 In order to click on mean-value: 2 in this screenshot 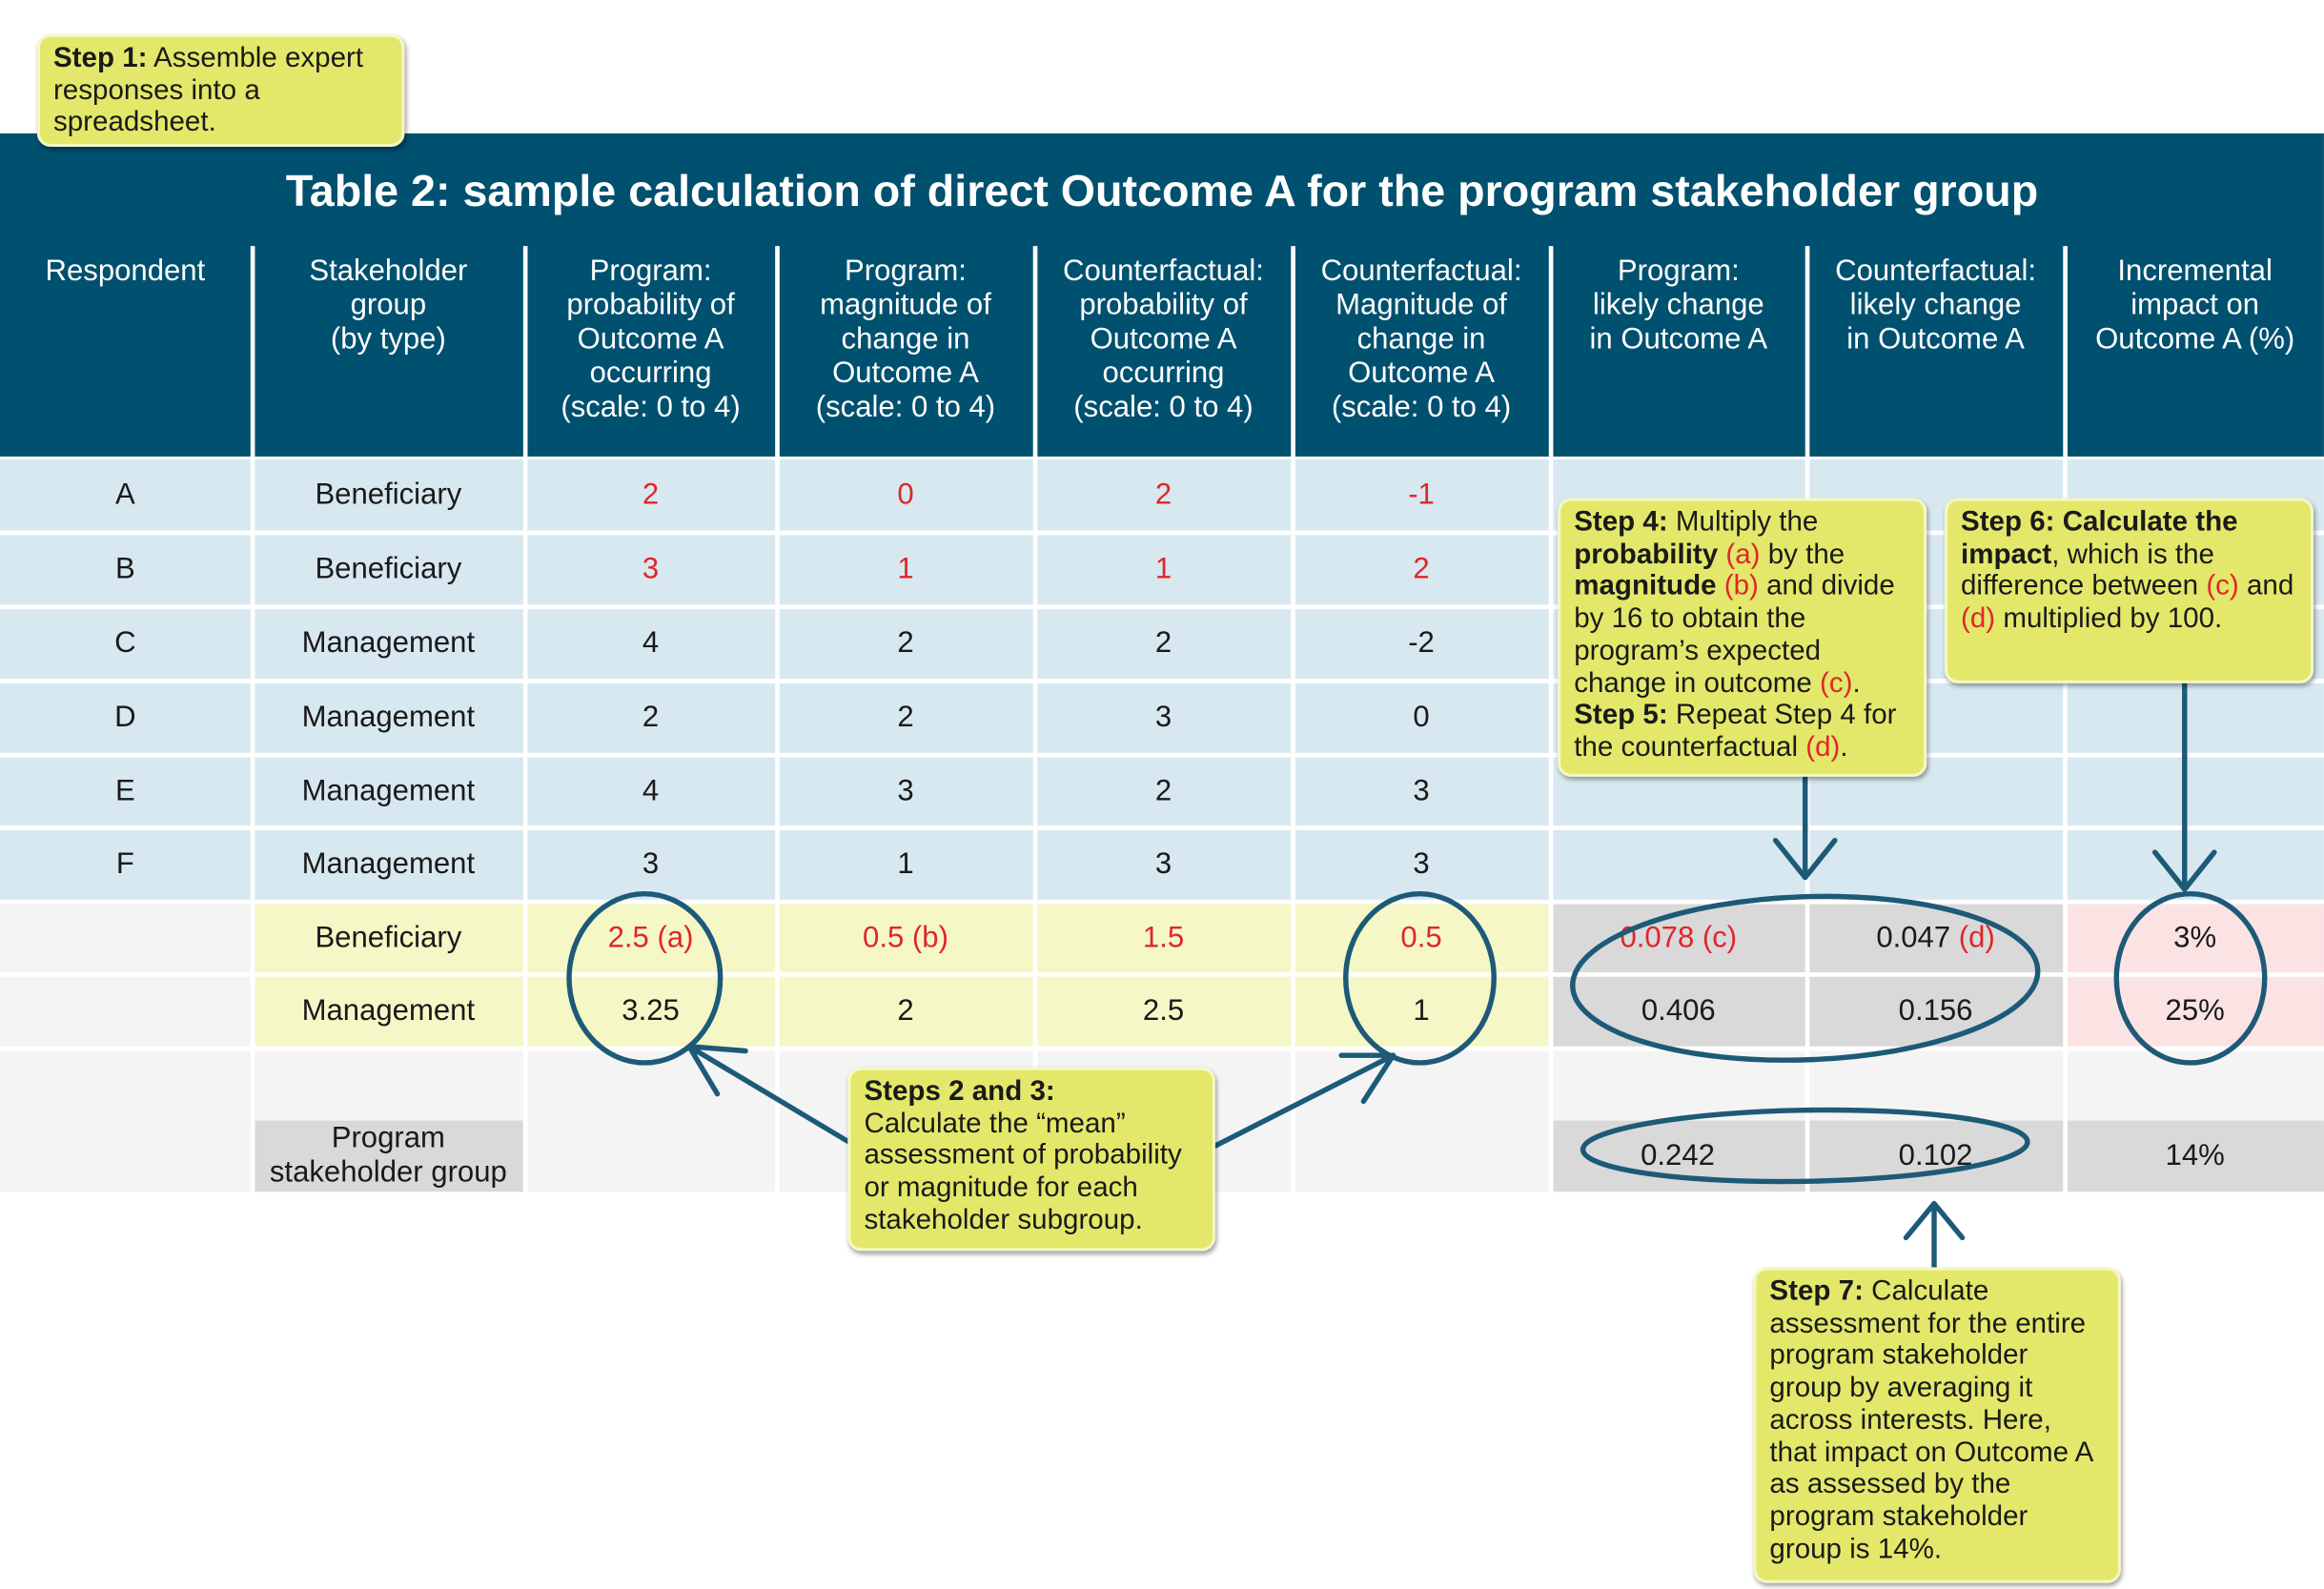, I will do `click(905, 1011)`.